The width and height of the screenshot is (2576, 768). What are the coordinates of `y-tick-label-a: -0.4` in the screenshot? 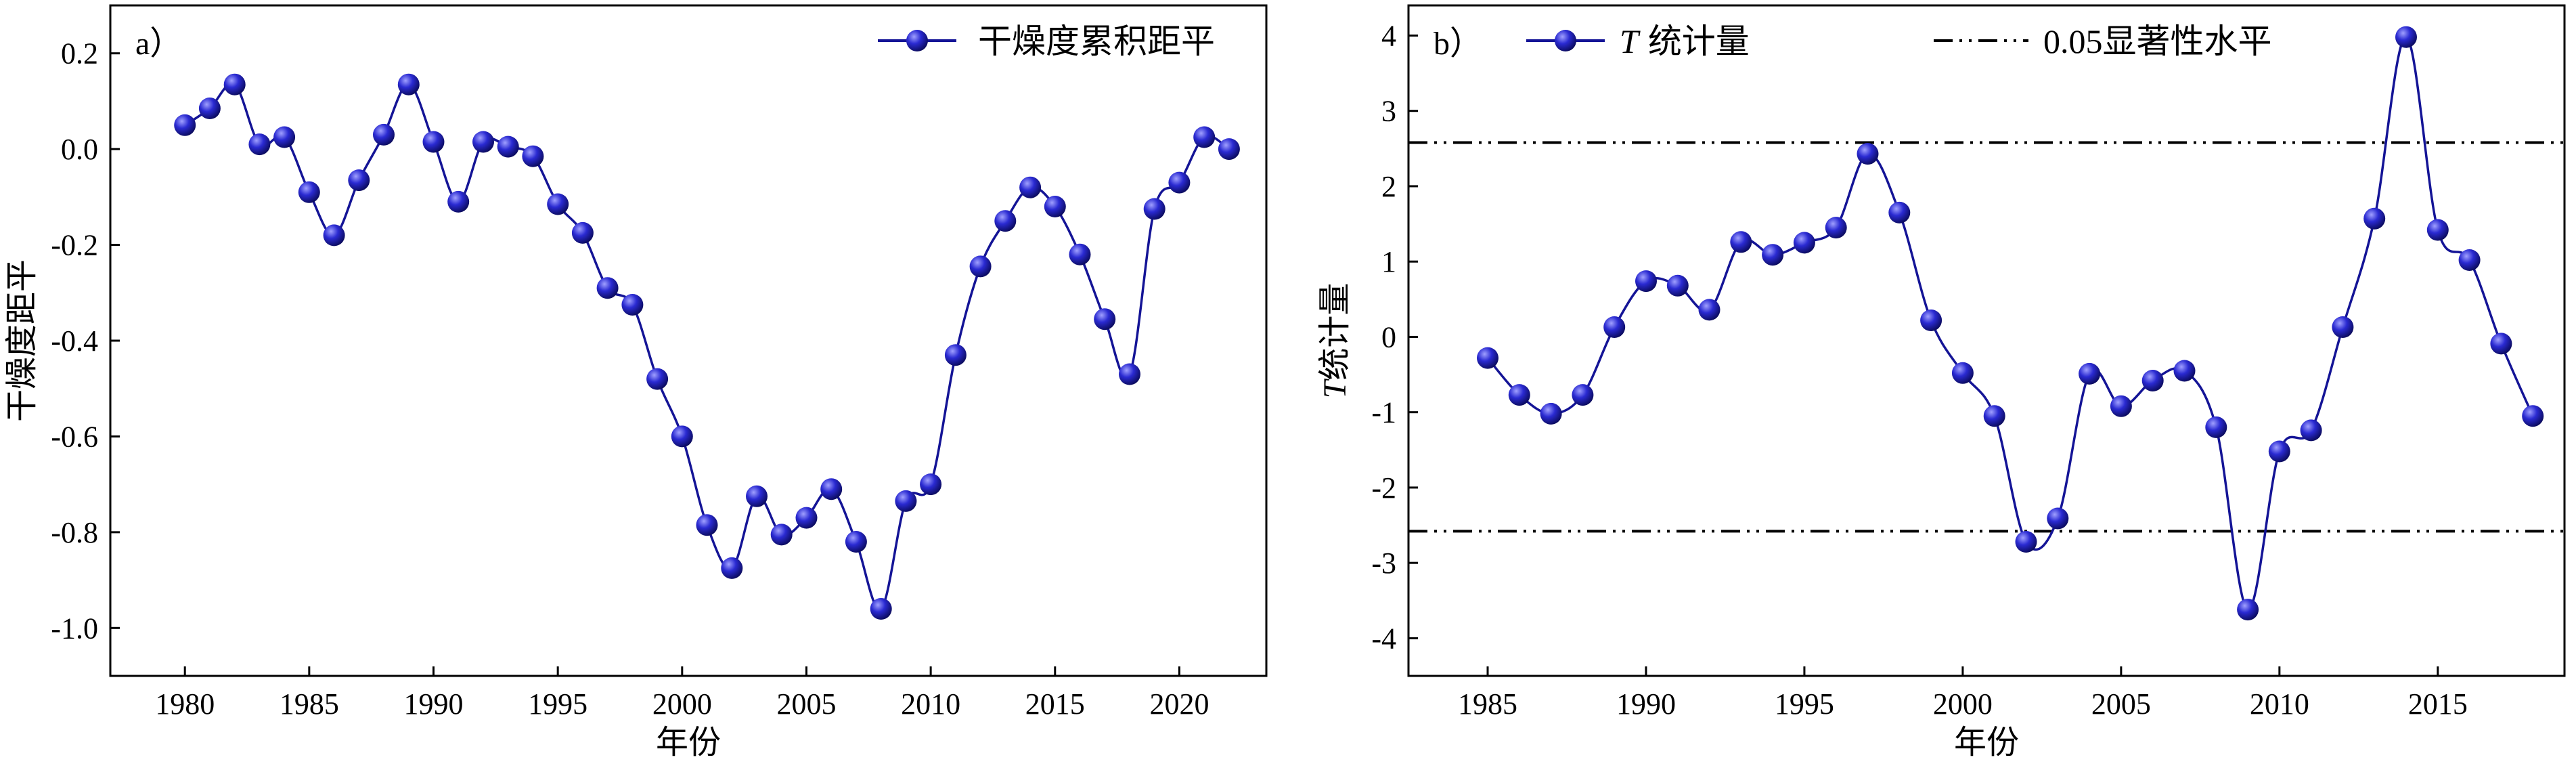 It's located at (74, 341).